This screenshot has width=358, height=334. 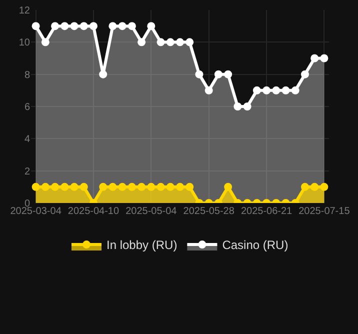 I want to click on legend-label: Casino (RU), so click(x=255, y=245).